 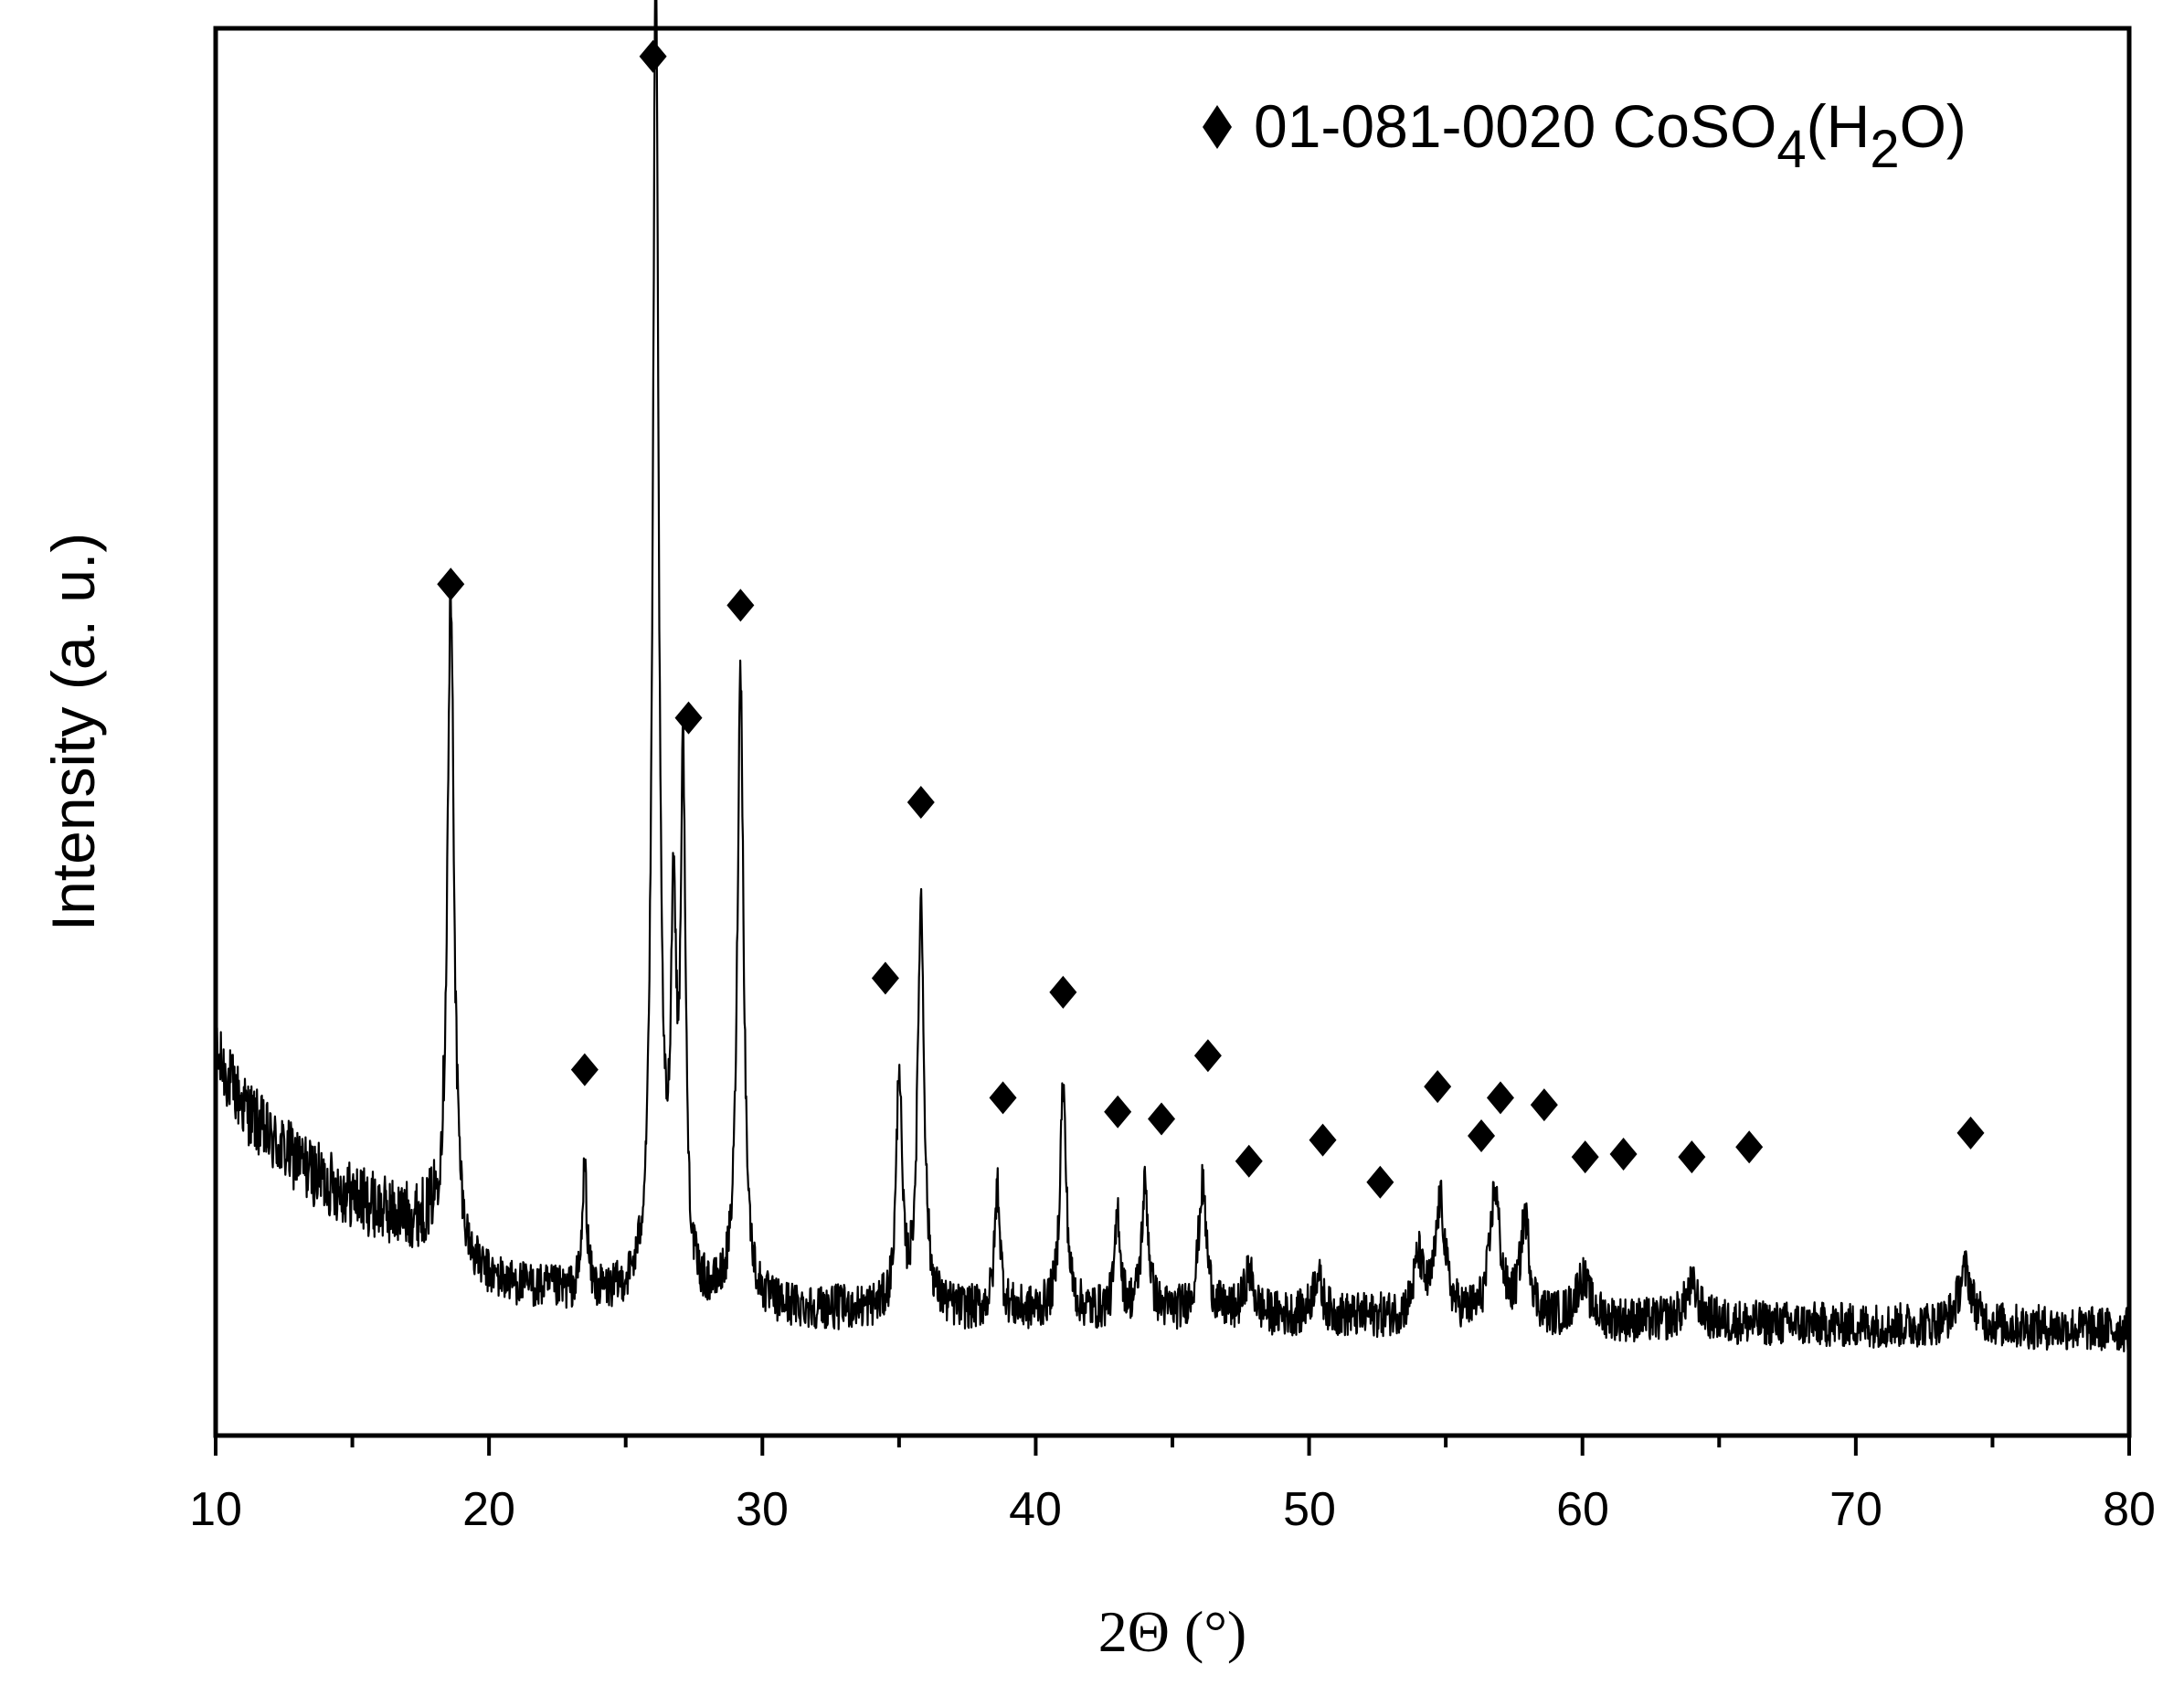 I want to click on x-tick-label-10: 10, so click(x=215, y=1509).